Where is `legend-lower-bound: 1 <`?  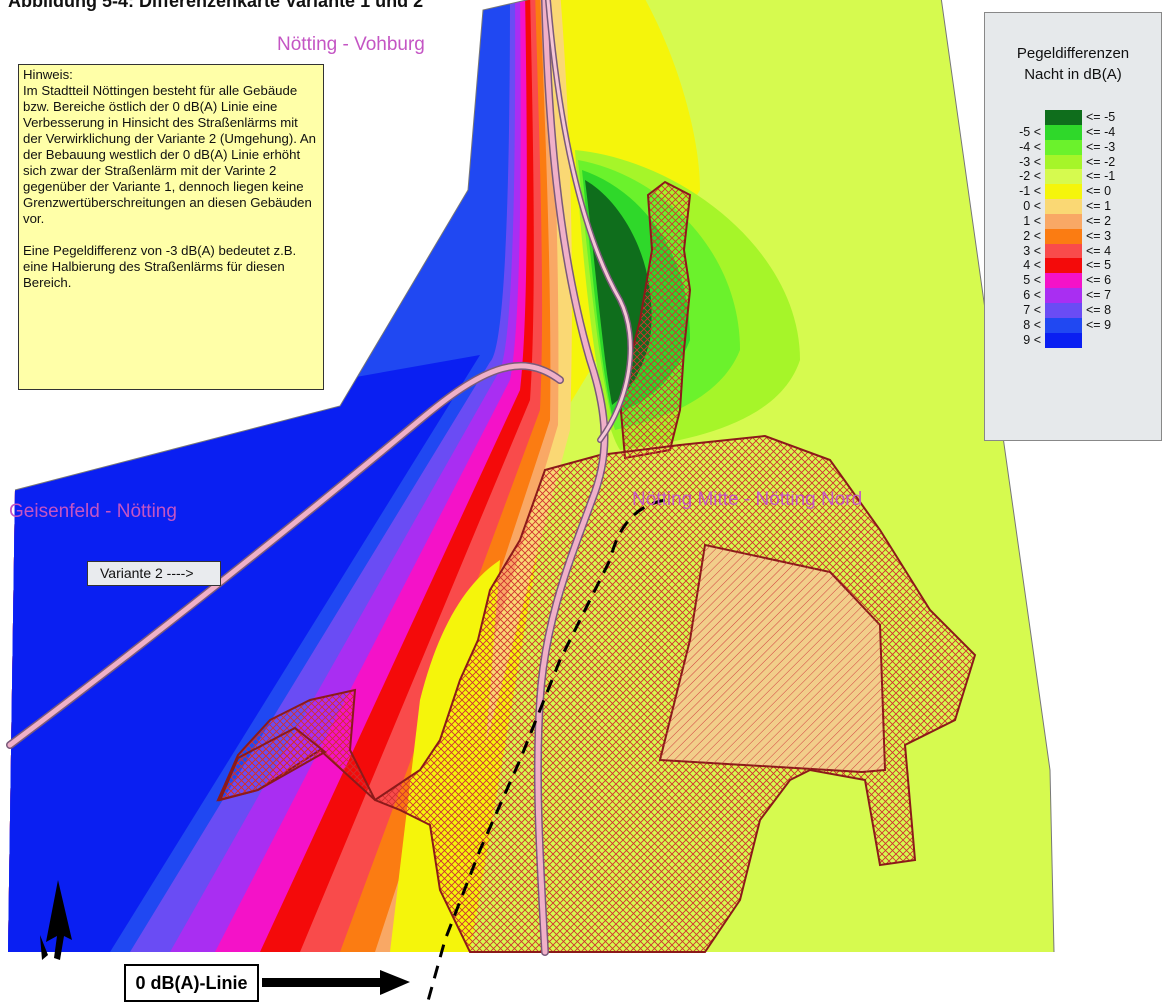 legend-lower-bound: 1 < is located at coordinates (1032, 220).